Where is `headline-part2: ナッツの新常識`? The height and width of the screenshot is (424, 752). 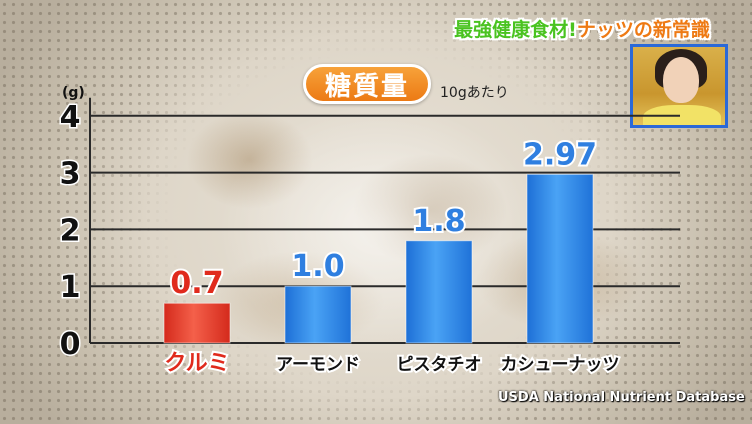 headline-part2: ナッツの新常識 is located at coordinates (643, 29).